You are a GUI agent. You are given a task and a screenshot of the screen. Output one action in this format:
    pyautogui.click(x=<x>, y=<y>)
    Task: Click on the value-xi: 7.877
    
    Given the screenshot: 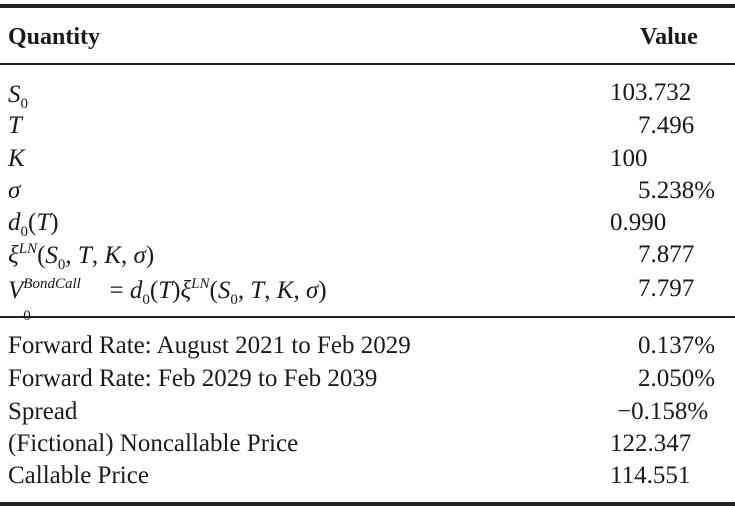 What is the action you would take?
    pyautogui.click(x=666, y=254)
    